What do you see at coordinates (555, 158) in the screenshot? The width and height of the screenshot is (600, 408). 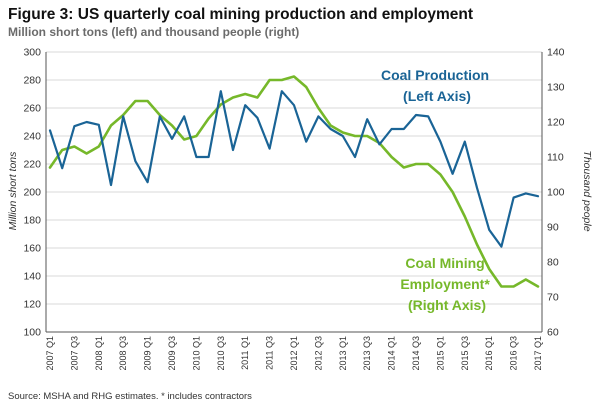 I see `right-tick-label: 110` at bounding box center [555, 158].